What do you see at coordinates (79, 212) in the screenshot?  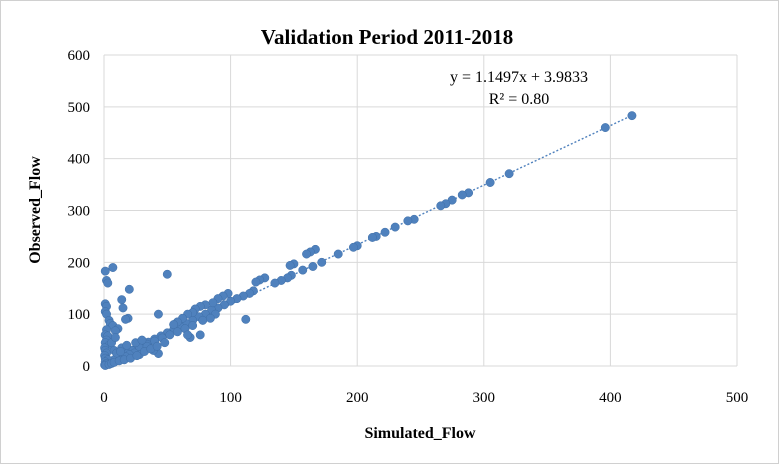 I see `y-tick-label: 300` at bounding box center [79, 212].